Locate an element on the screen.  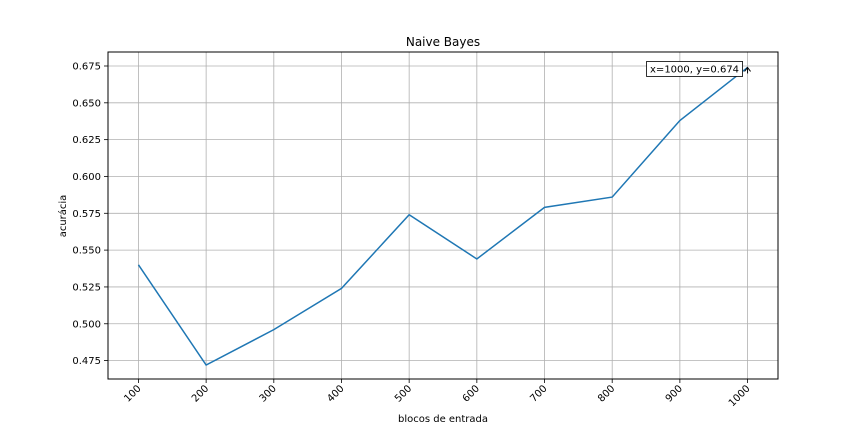
x-tick-label: 300 is located at coordinates (268, 393).